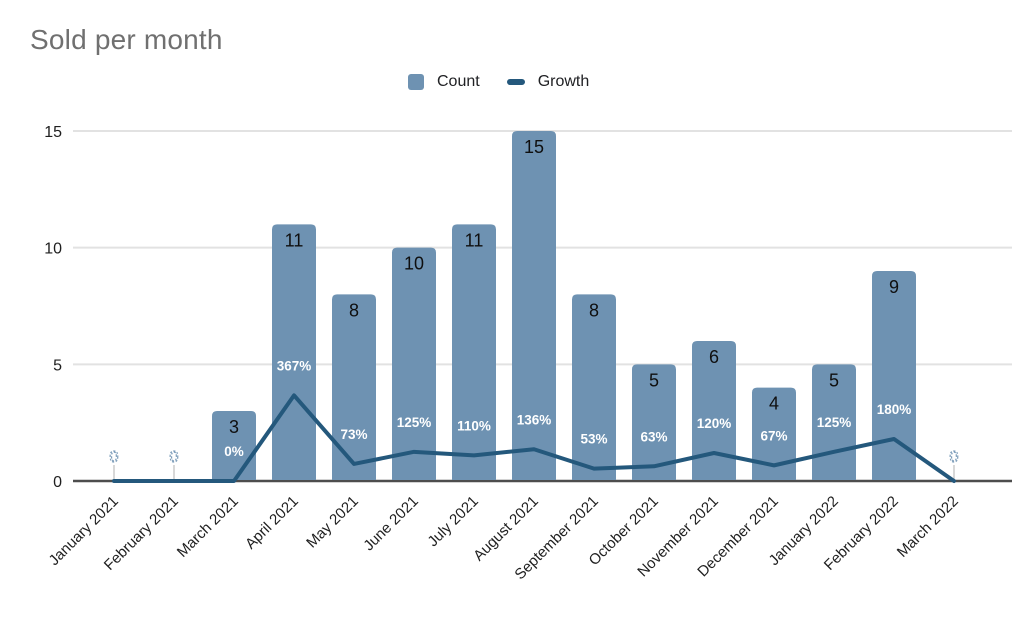 The image size is (1024, 630). I want to click on bar-value-label: 9, so click(894, 287).